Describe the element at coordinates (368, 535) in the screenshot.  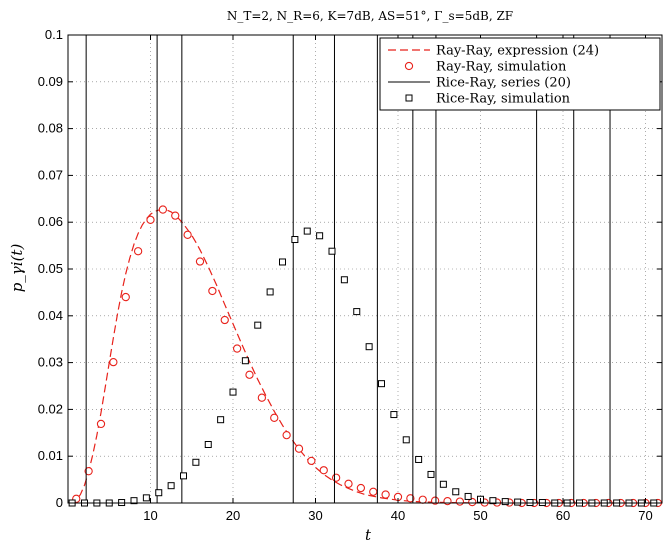
I see `x-axis-label: t` at that location.